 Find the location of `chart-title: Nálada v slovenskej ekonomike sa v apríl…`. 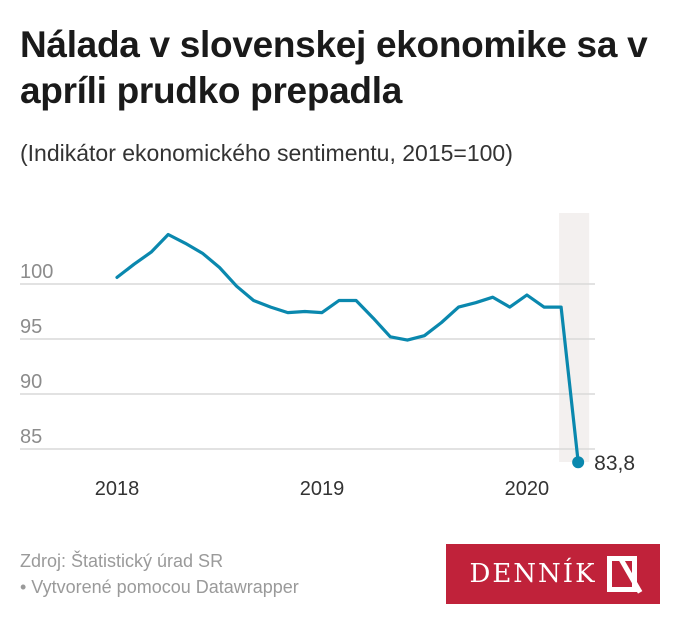

chart-title: Nálada v slovenskej ekonomike sa v apríl… is located at coordinates (334, 67).